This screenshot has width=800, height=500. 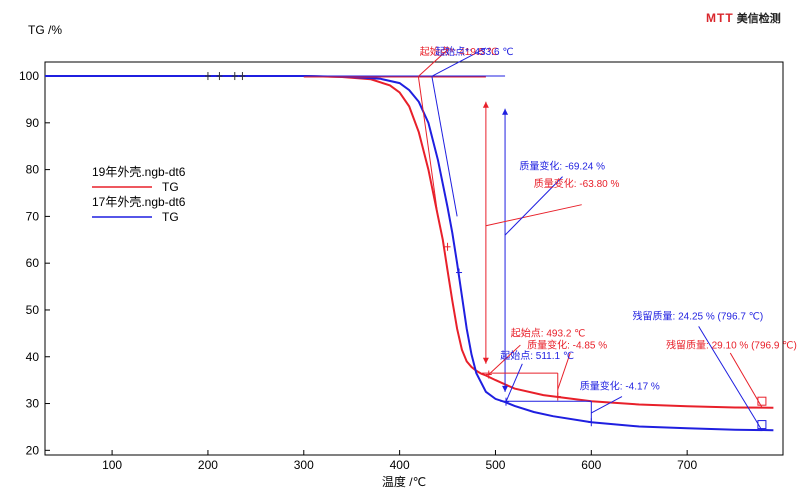 What do you see at coordinates (33, 216) in the screenshot?
I see `y-tick-label: 70` at bounding box center [33, 216].